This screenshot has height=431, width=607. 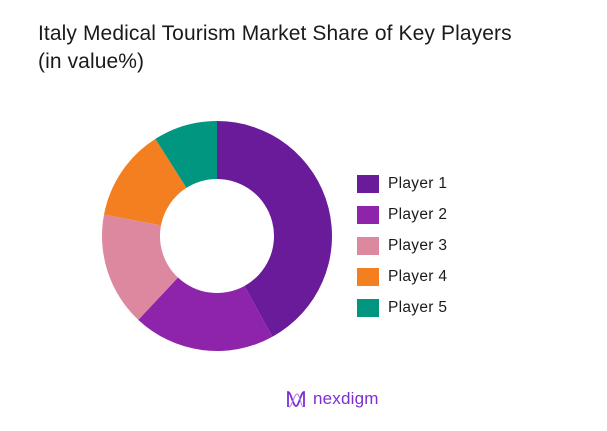 What do you see at coordinates (346, 398) in the screenshot?
I see `brand-name: nexdigm` at bounding box center [346, 398].